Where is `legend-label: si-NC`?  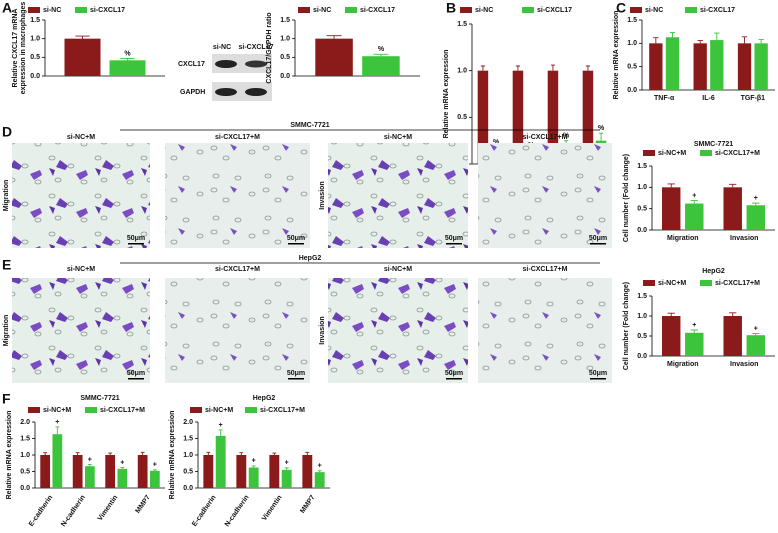
legend-label: si-NC is located at coordinates (484, 10).